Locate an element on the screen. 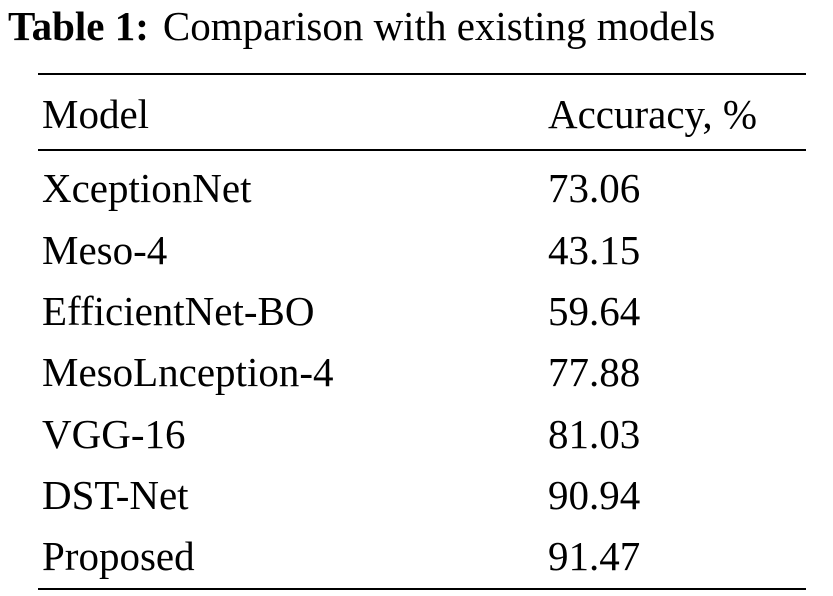  row-accuracy: 90.94 is located at coordinates (594, 495).